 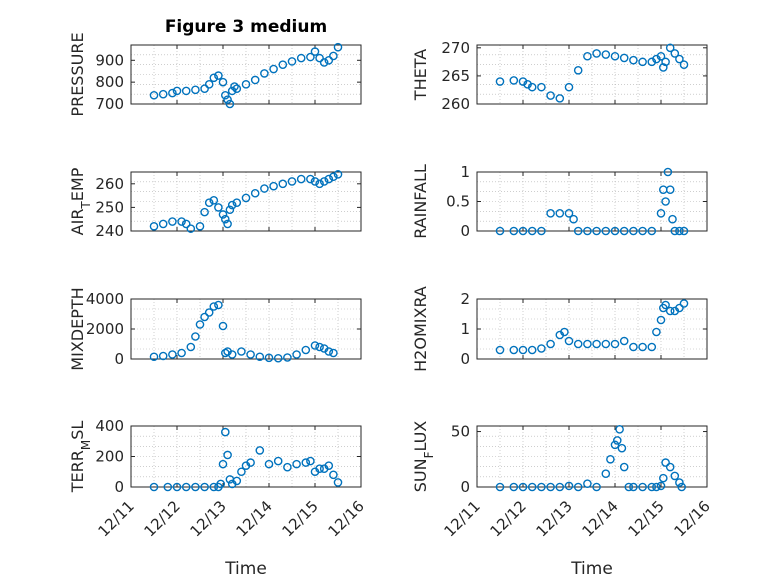 What do you see at coordinates (420, 75) in the screenshot?
I see `y-axis-label: THETA` at bounding box center [420, 75].